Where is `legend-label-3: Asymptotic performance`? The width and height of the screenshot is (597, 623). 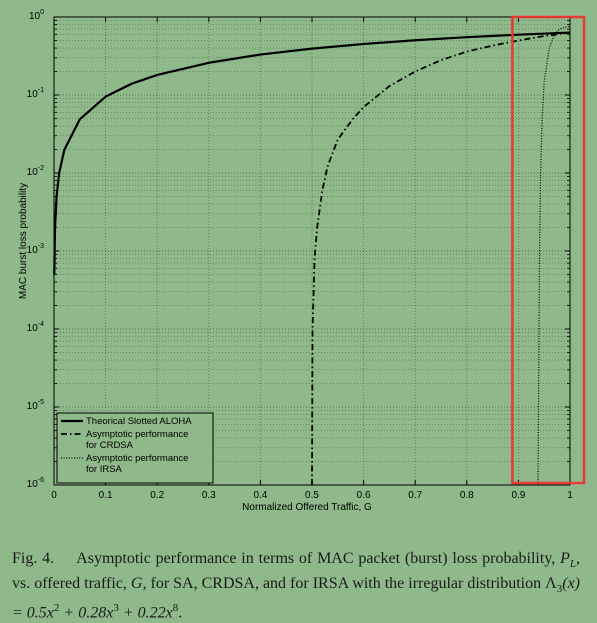 legend-label-3: Asymptotic performance is located at coordinates (137, 458).